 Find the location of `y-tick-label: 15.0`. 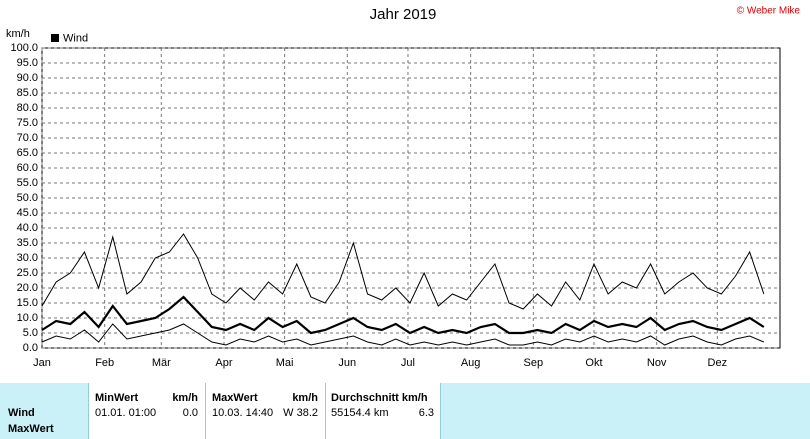

y-tick-label: 15.0 is located at coordinates (27, 303).